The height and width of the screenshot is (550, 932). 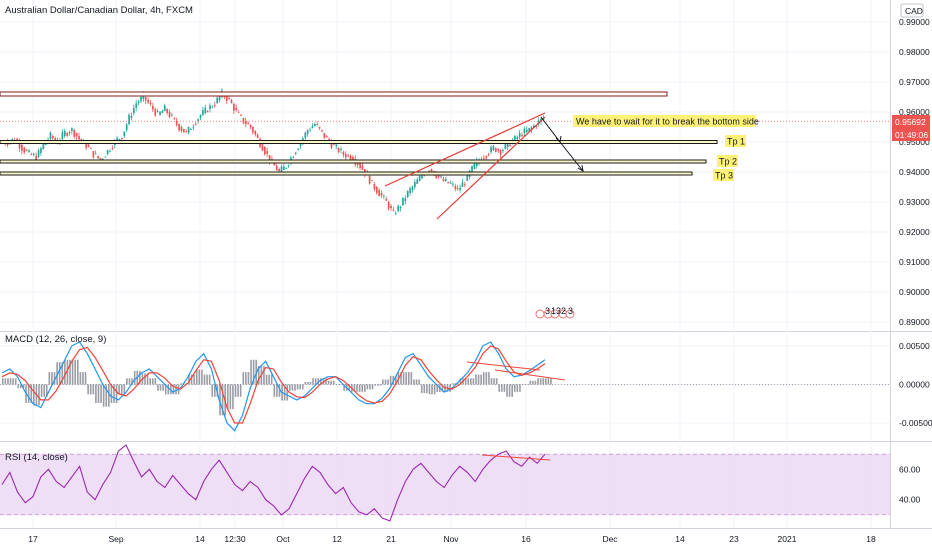 I want to click on rsi-divergence-line, so click(x=516, y=457).